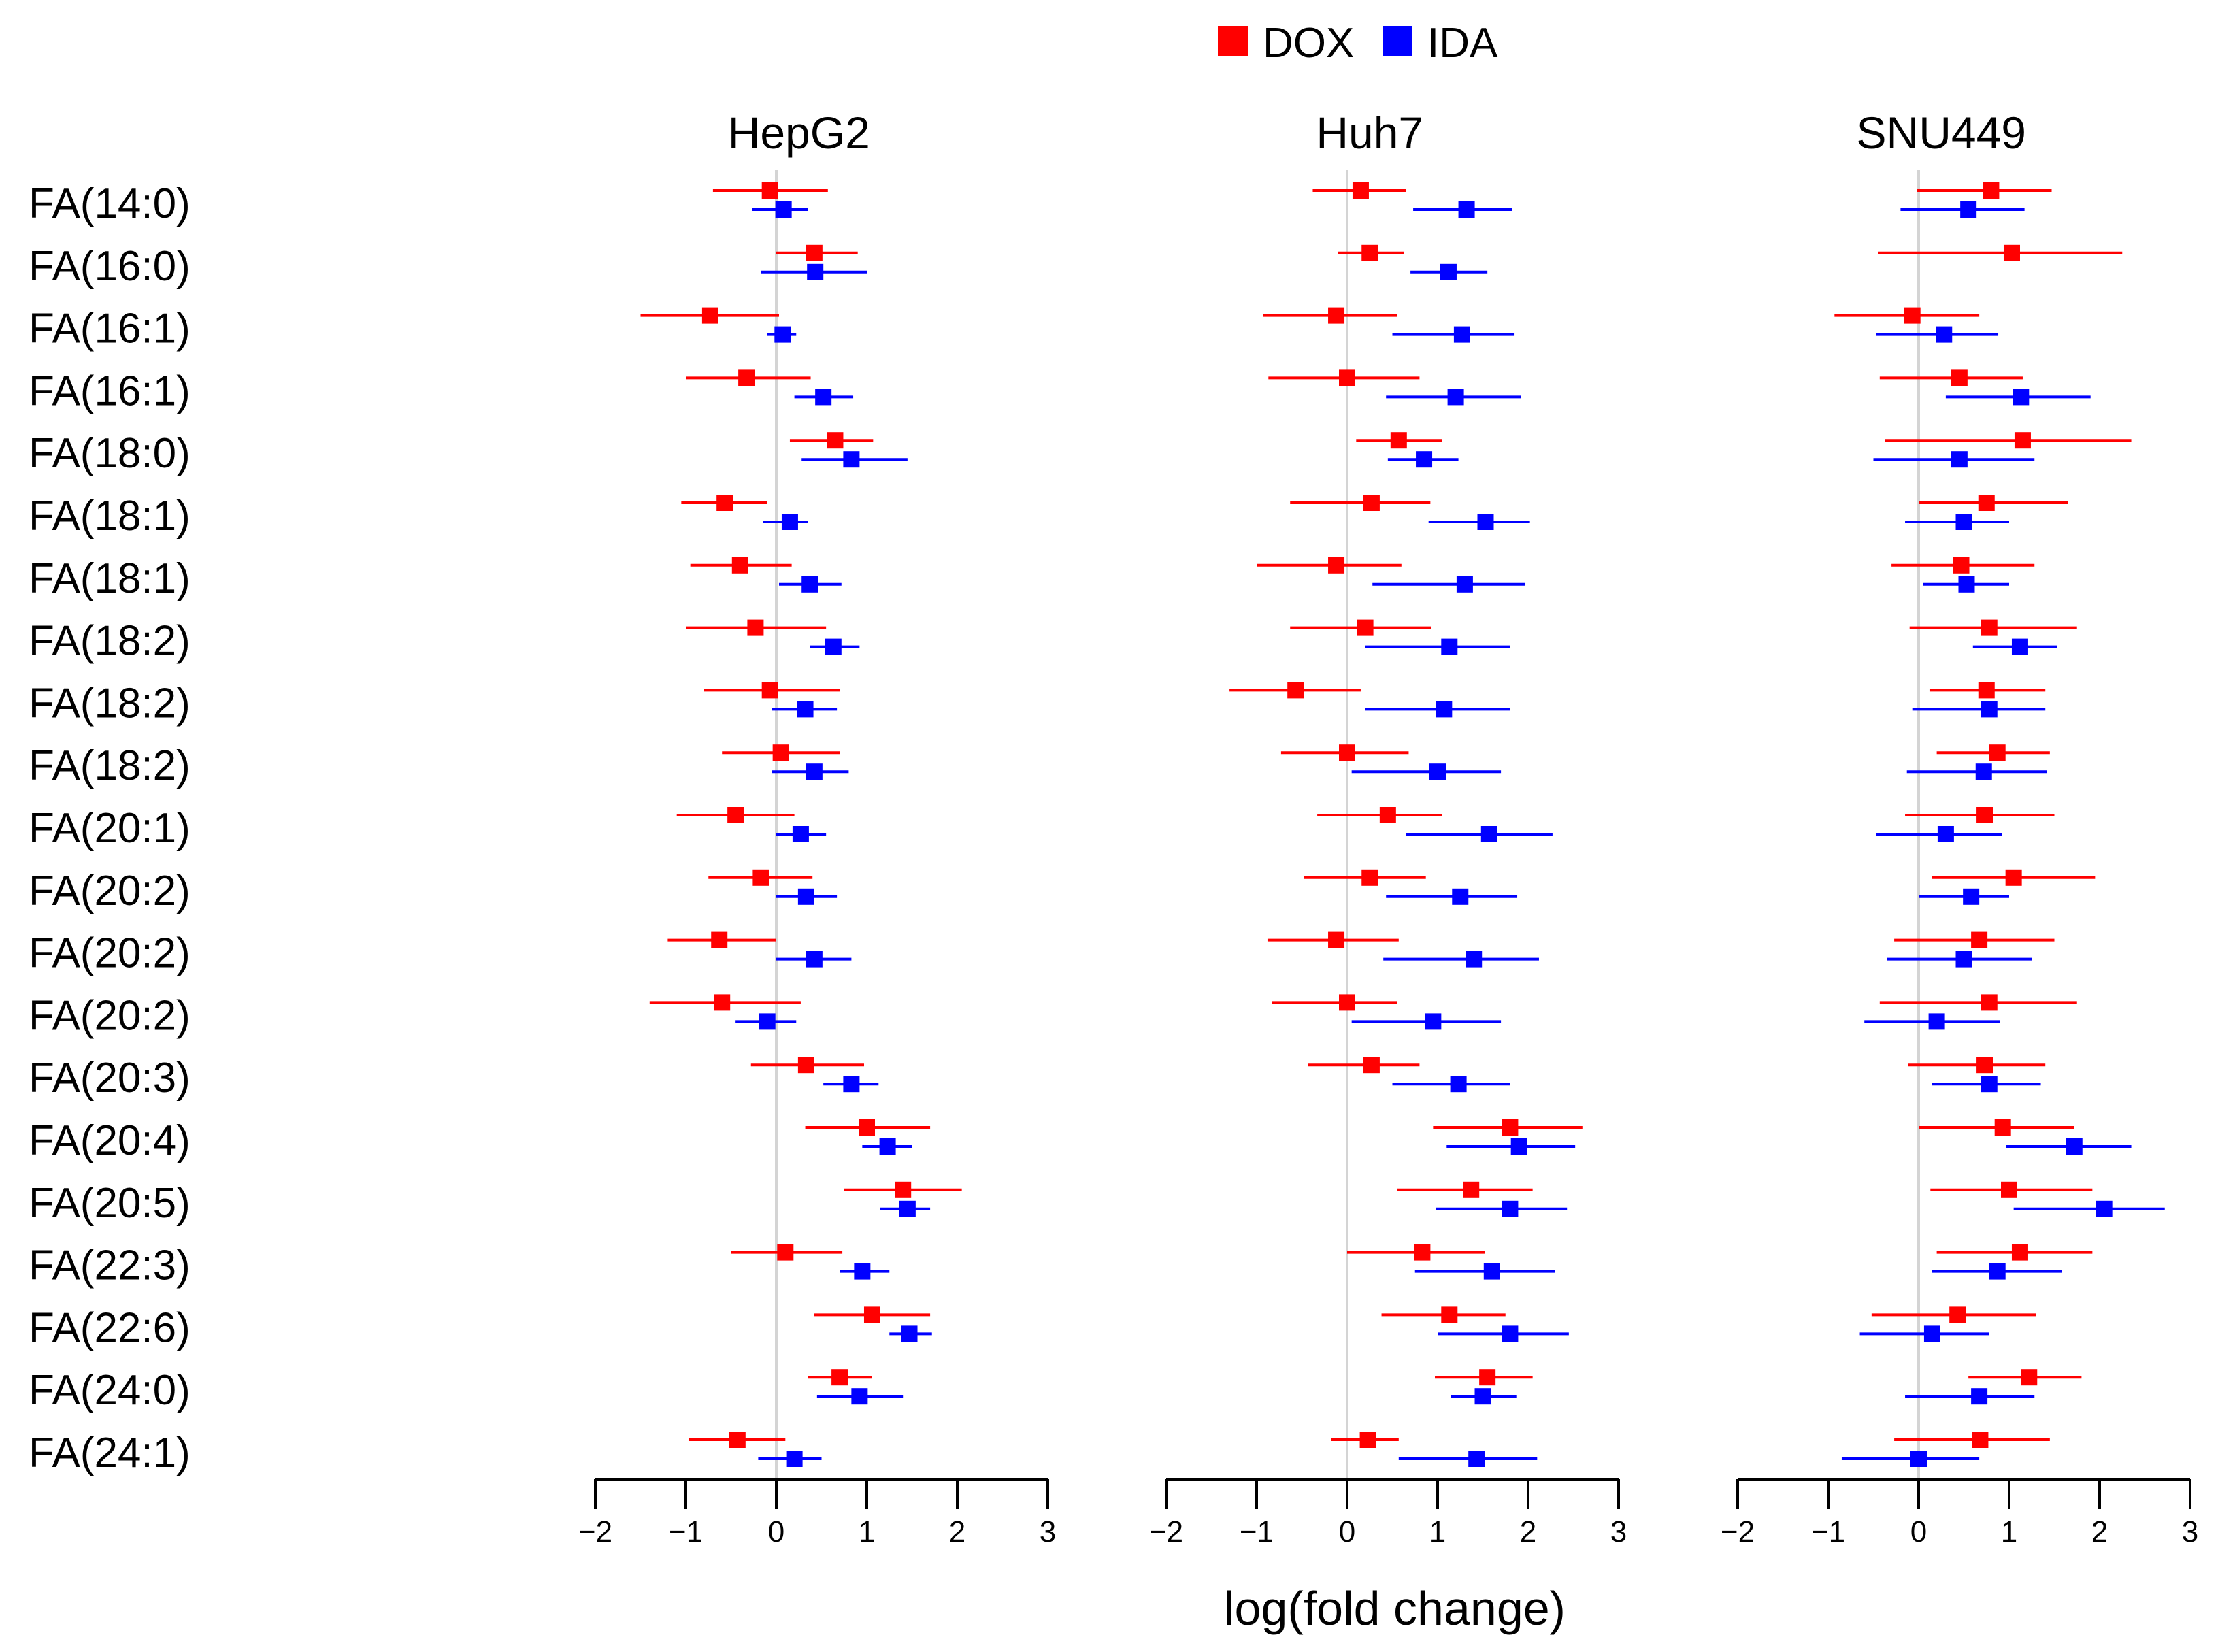 The height and width of the screenshot is (1652, 2218). What do you see at coordinates (1308, 44) in the screenshot?
I see `legend-label-dox: DOX` at bounding box center [1308, 44].